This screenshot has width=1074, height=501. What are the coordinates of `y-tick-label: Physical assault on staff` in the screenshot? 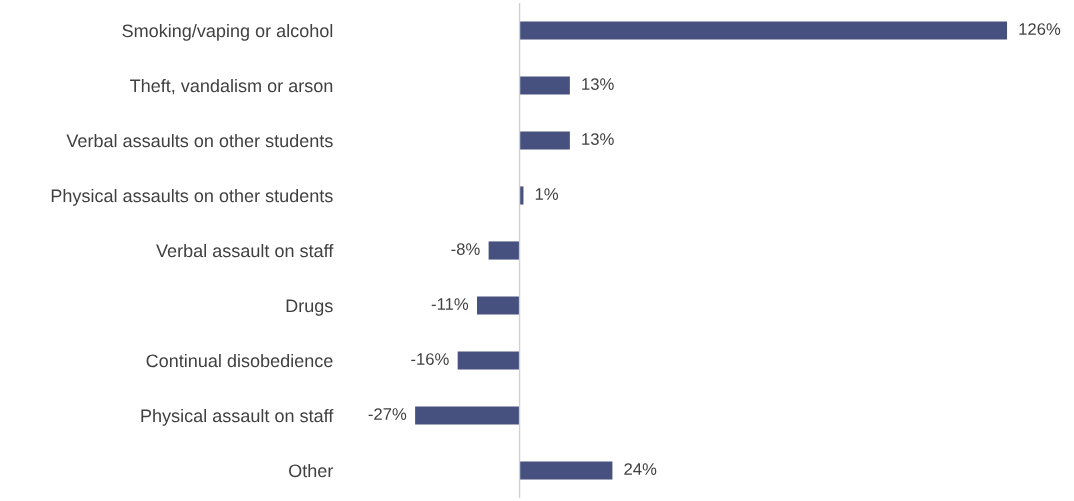 It's located at (237, 417).